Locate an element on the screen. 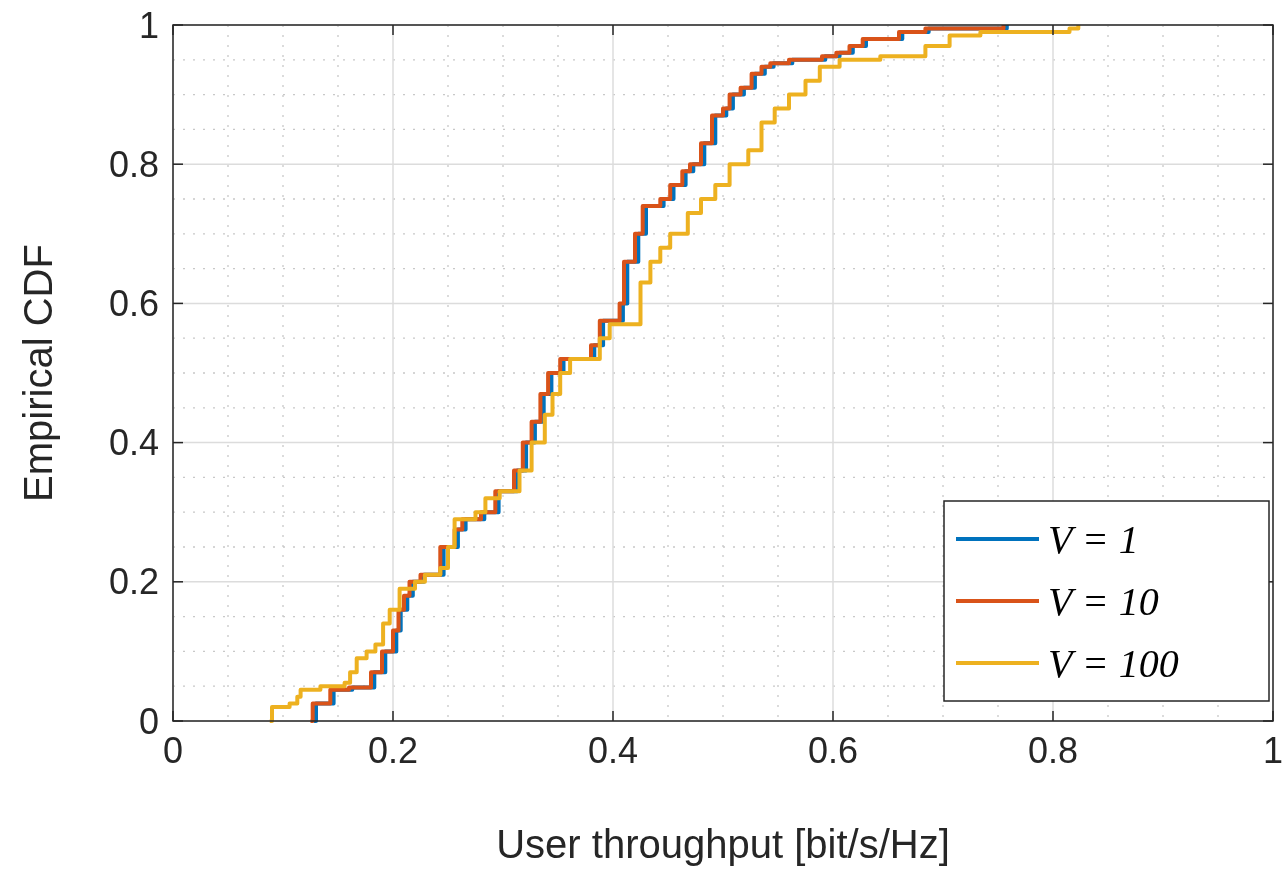 This screenshot has width=1285, height=870. x-tick-label: 1 is located at coordinates (1273, 750).